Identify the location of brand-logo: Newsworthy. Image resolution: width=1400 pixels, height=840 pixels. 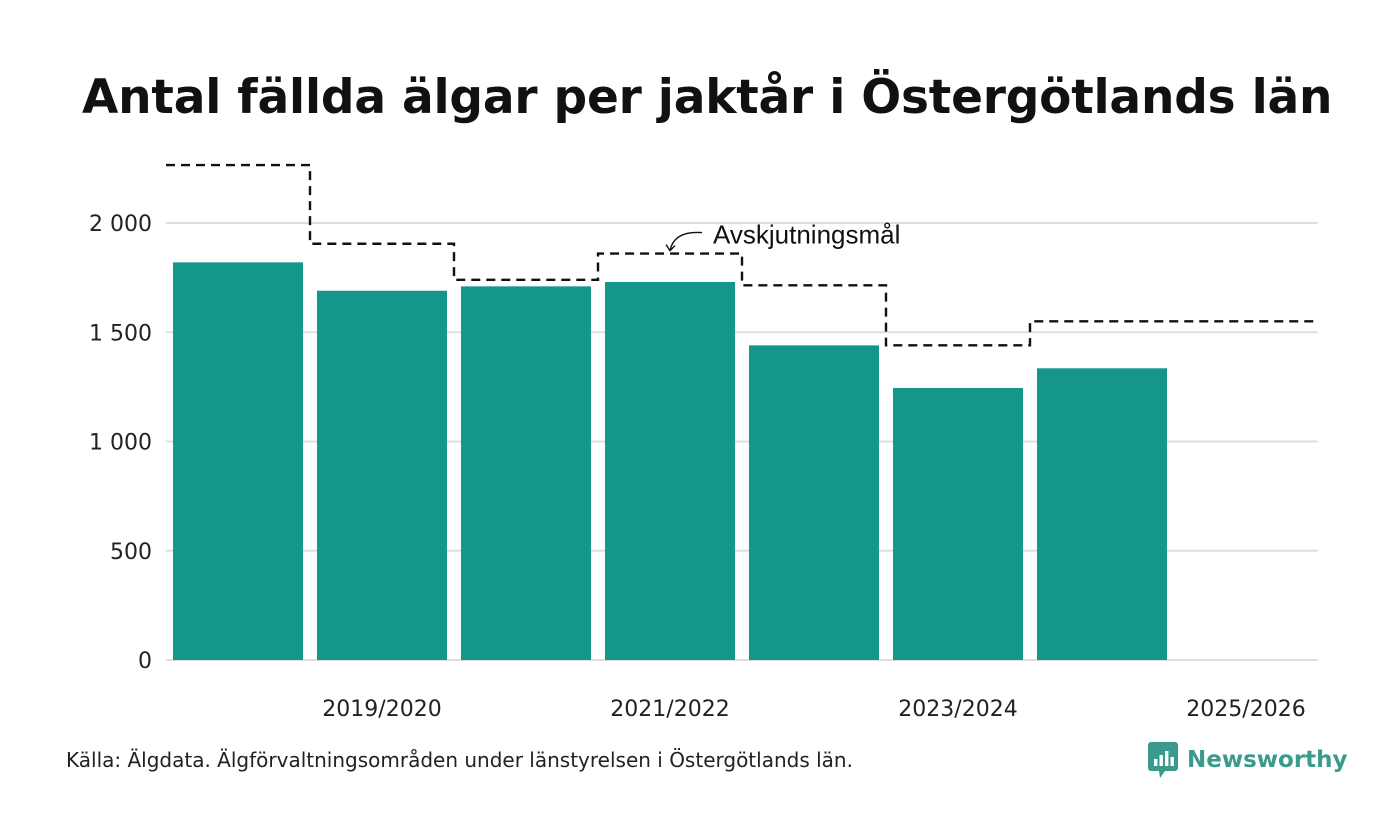
(1248, 760).